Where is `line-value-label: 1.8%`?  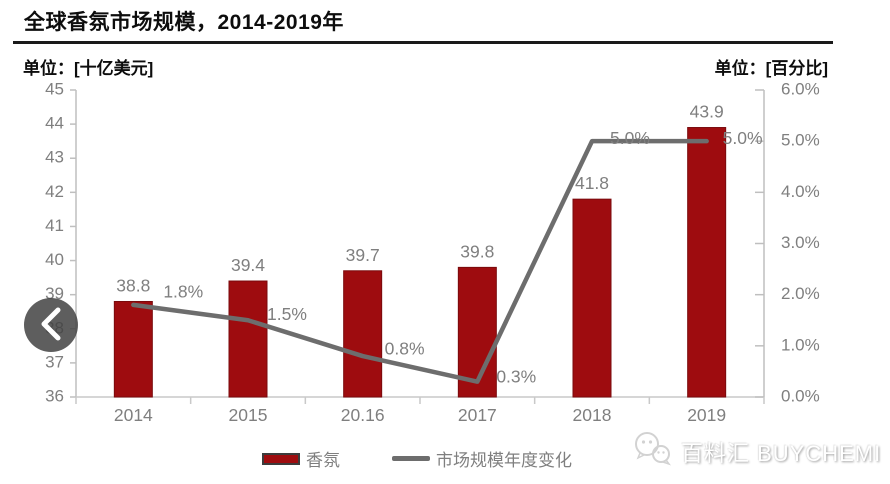 line-value-label: 1.8% is located at coordinates (183, 292).